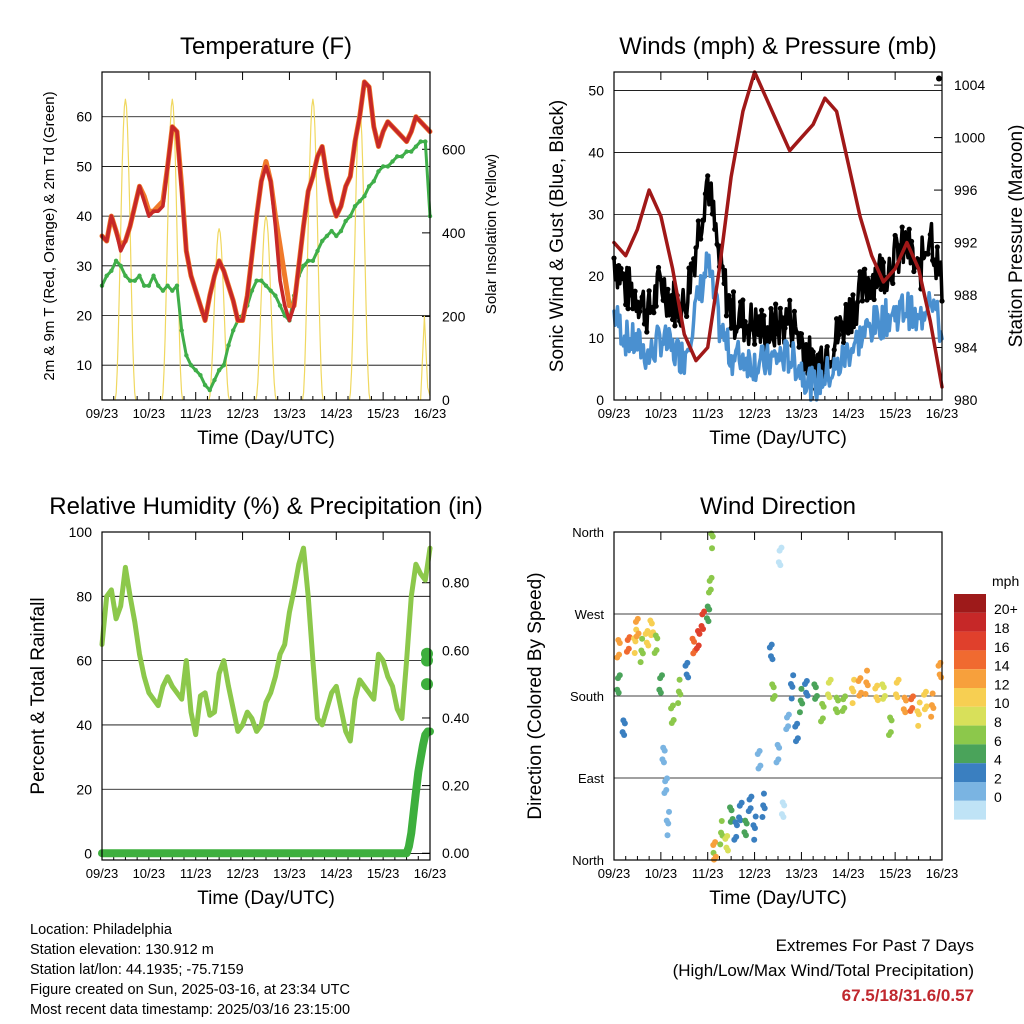 The height and width of the screenshot is (1024, 1024). Describe the element at coordinates (102, 413) in the screenshot. I see `x-tick-label: 09/23` at that location.